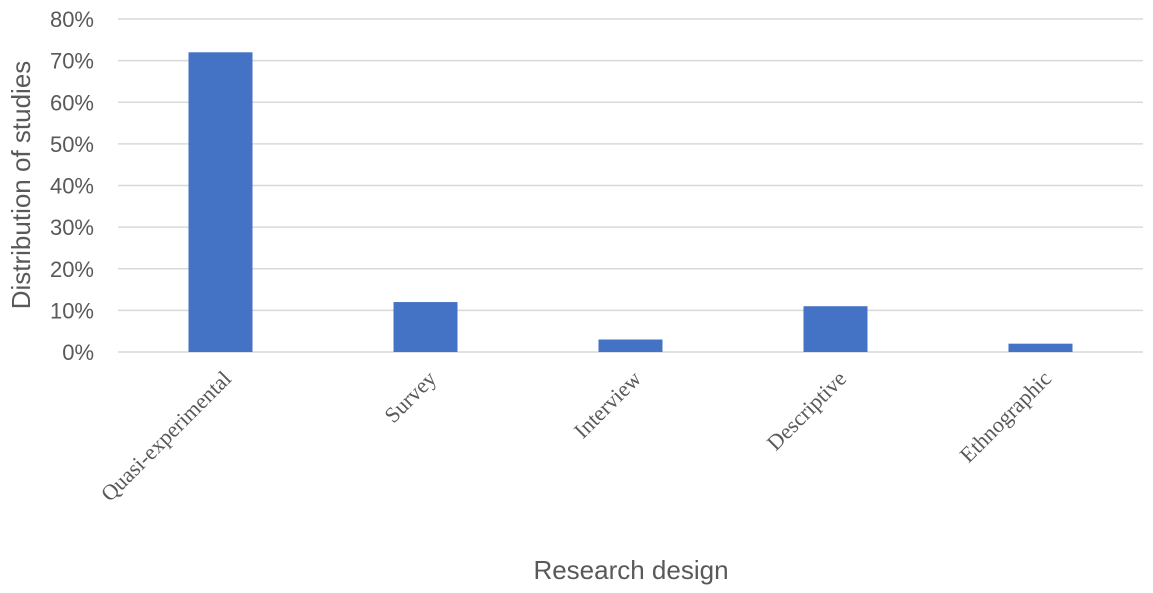 The width and height of the screenshot is (1153, 593). I want to click on bar-ethnographic, so click(1040, 347).